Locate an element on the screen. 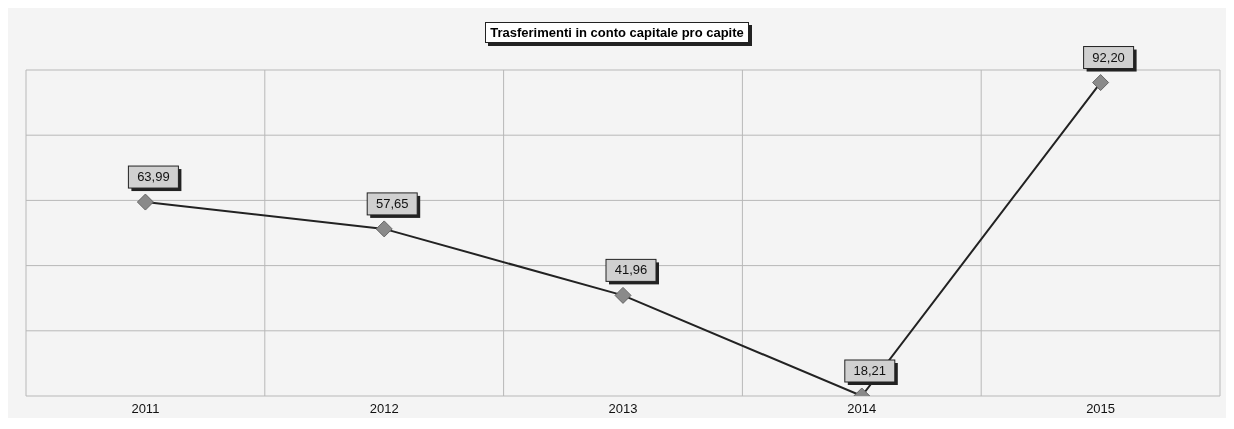 The width and height of the screenshot is (1234, 429). x-tick-label: 2015 is located at coordinates (1101, 409).